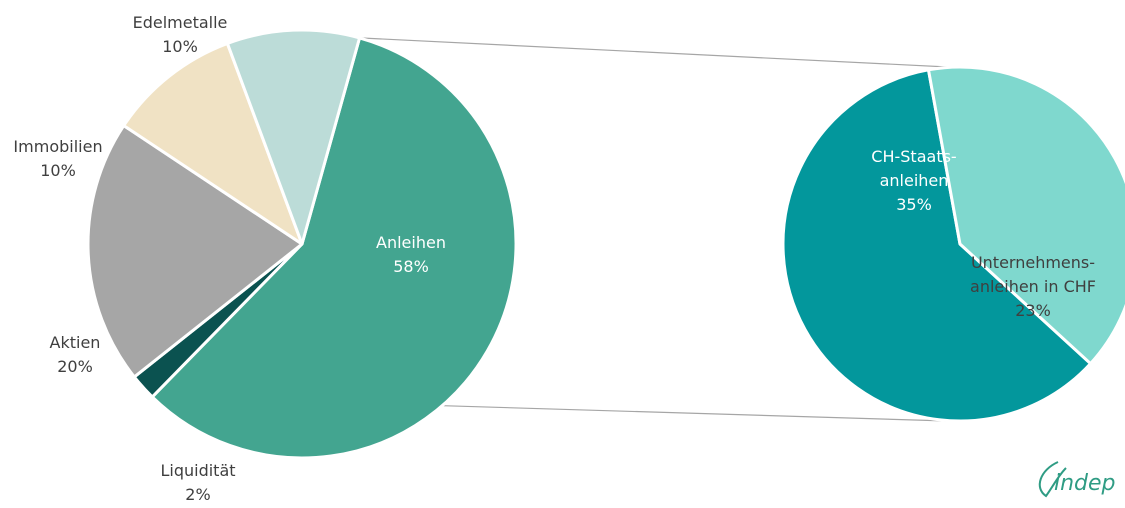 This screenshot has height=508, width=1125. Describe the element at coordinates (913, 156) in the screenshot. I see `label-chstaatsanleihen-line-1: CH-Staats-` at that location.